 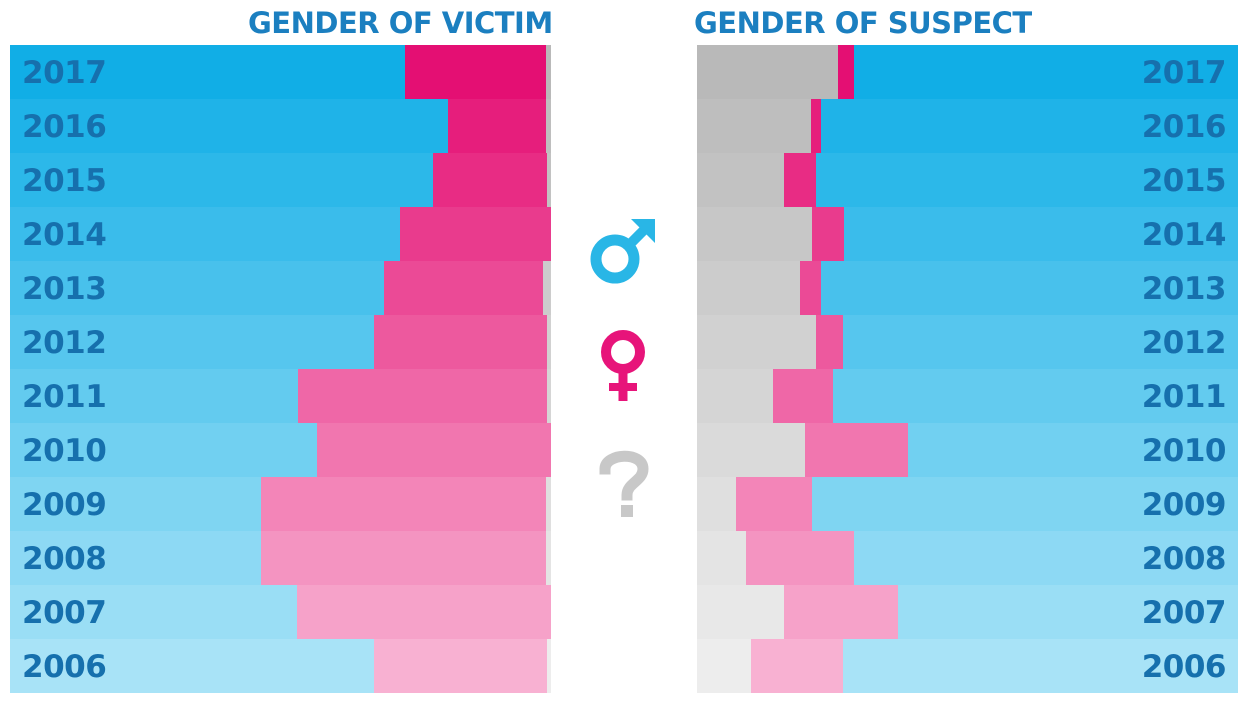 What do you see at coordinates (1184, 235) in the screenshot?
I see `suspect-year-label-2014: 2014` at bounding box center [1184, 235].